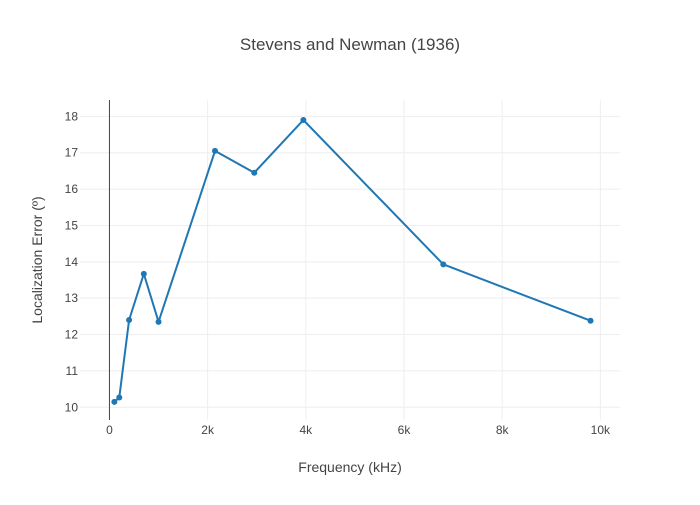 This screenshot has height=505, width=700. I want to click on y-tick-label: 17, so click(72, 153).